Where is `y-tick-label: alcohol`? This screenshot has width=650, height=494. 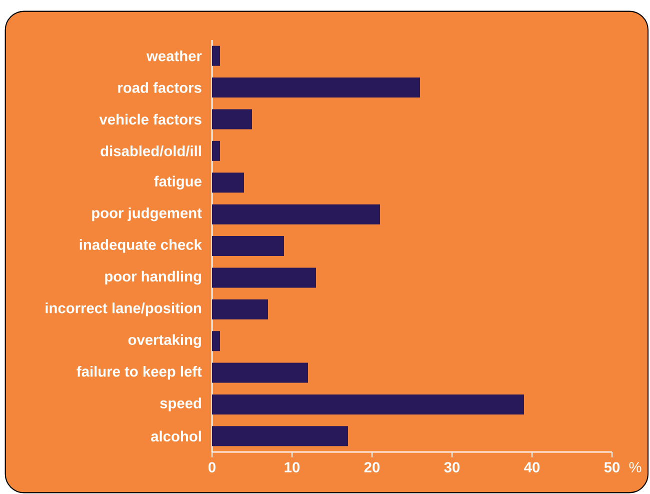
y-tick-label: alcohol is located at coordinates (176, 436).